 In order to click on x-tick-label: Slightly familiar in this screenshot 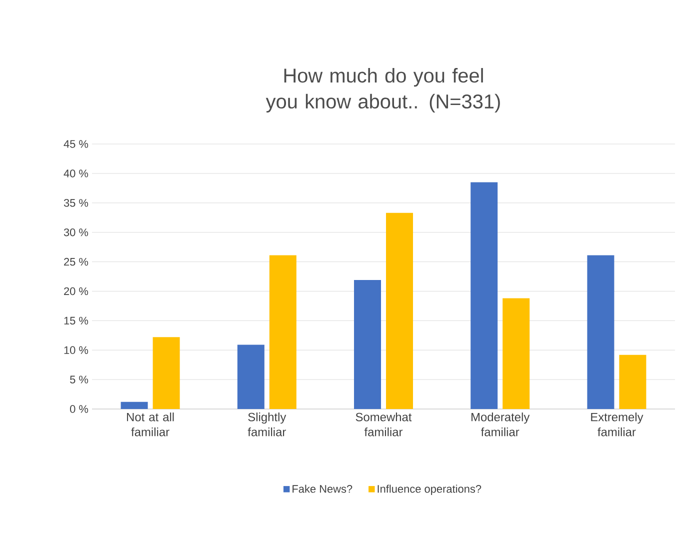, I will do `click(267, 424)`.